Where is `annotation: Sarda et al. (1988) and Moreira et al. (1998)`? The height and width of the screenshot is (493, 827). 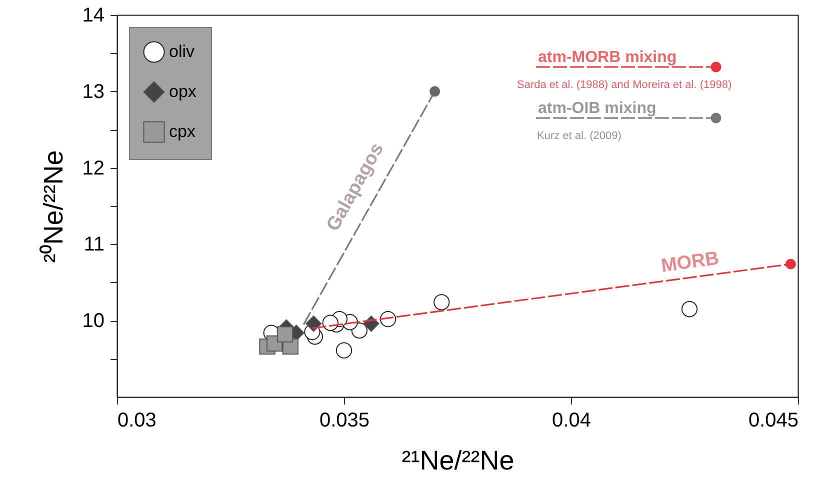
annotation: Sarda et al. (1988) and Moreira et al. (1998) is located at coordinates (624, 85).